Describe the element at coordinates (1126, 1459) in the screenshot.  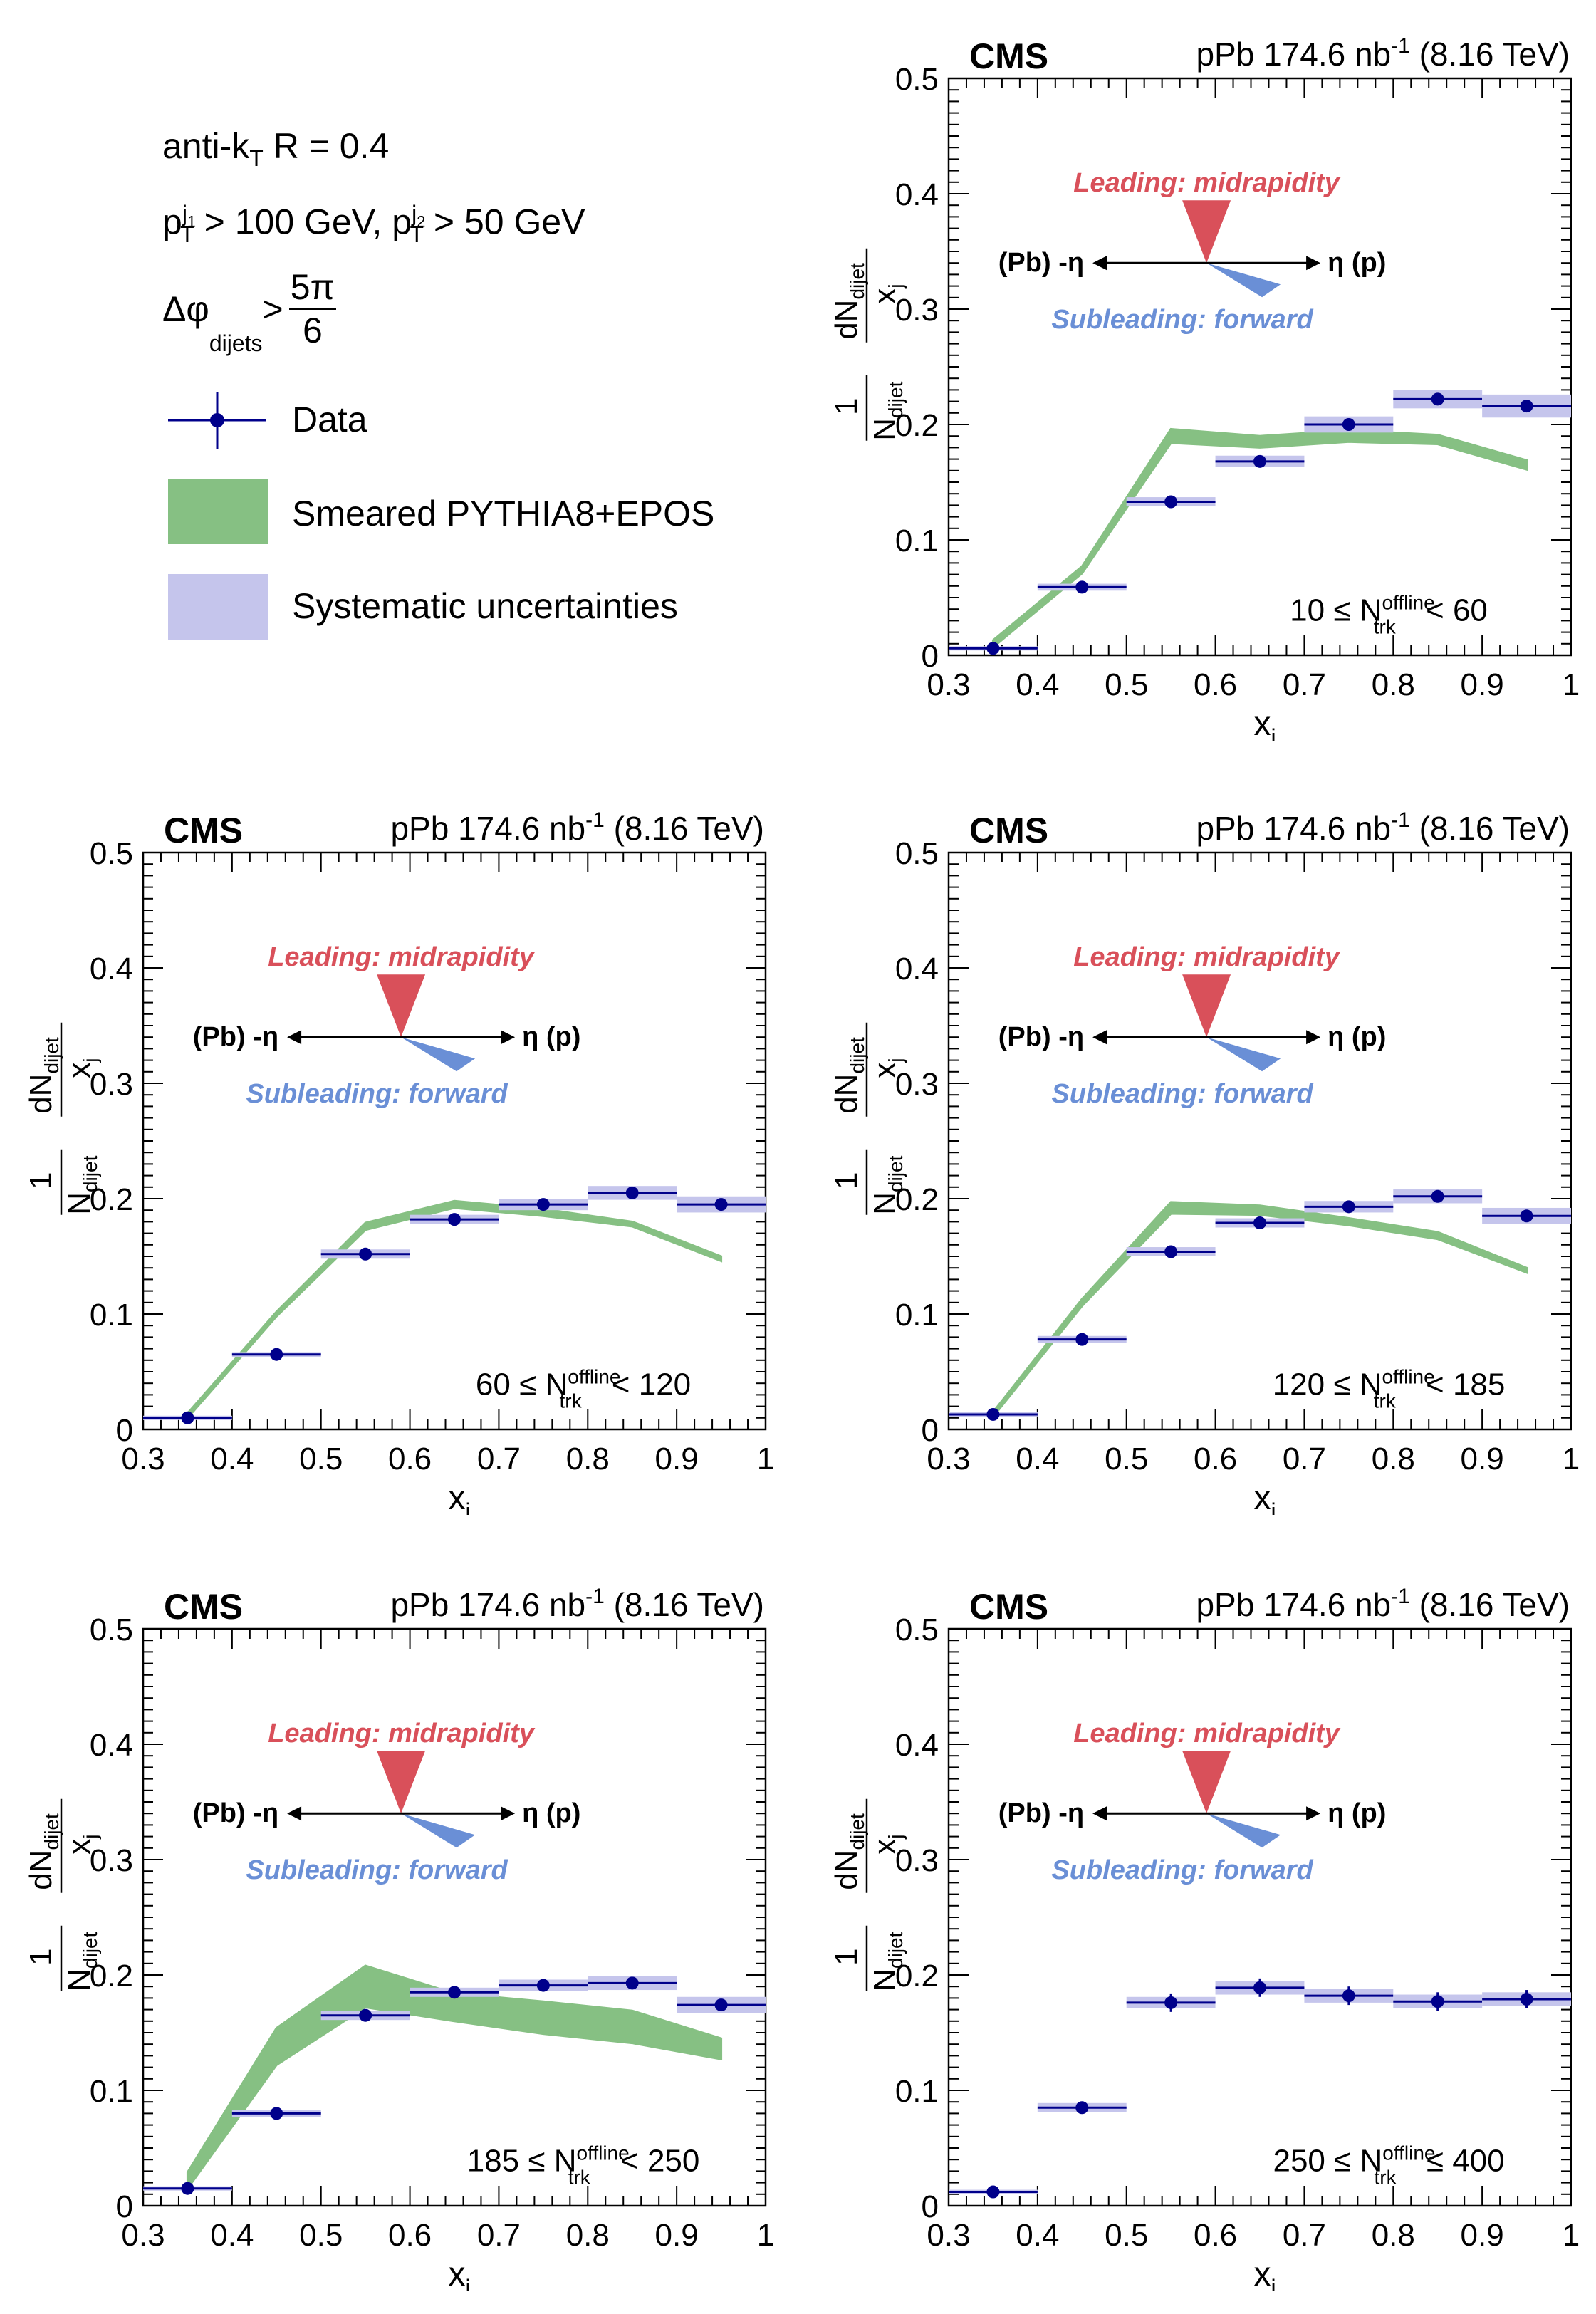
I see `x-tick-label: 0.5` at that location.